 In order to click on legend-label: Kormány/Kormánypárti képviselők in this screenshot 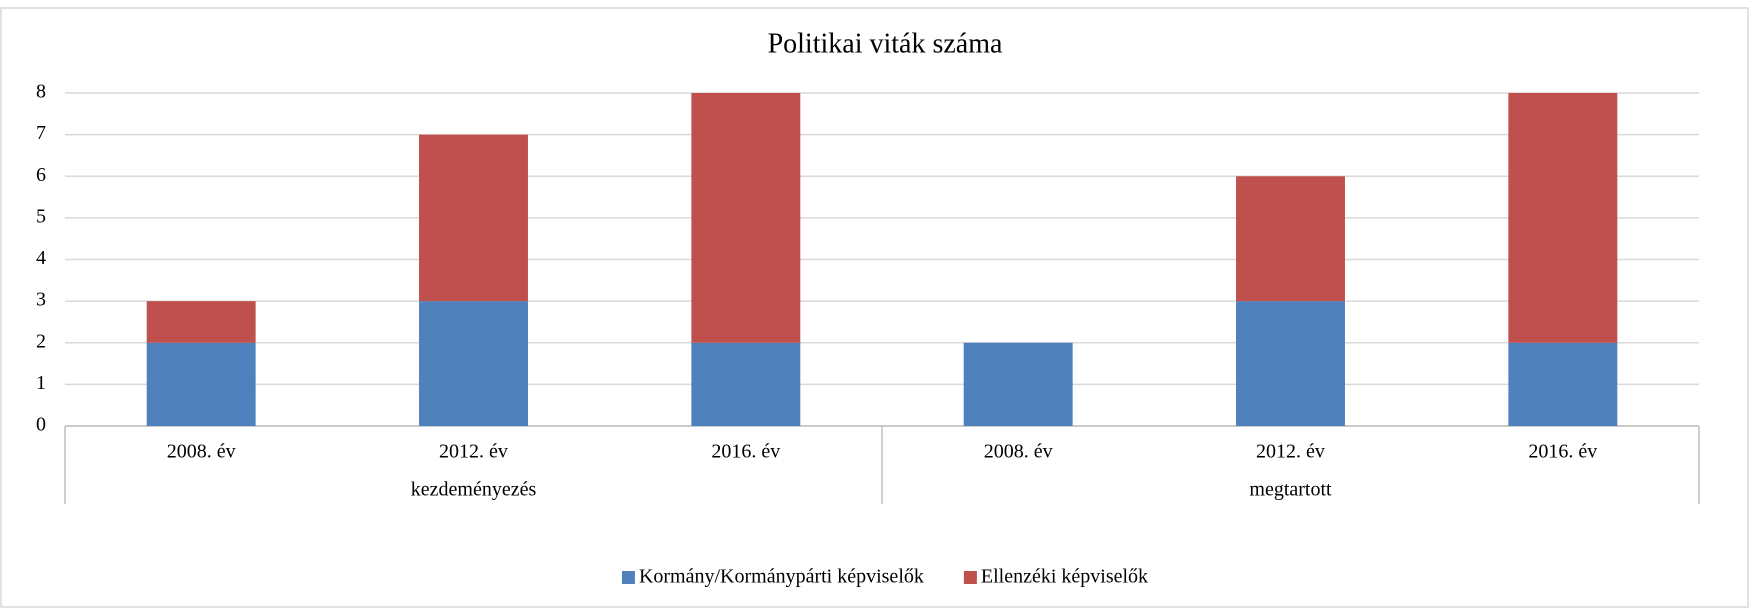, I will do `click(781, 577)`.